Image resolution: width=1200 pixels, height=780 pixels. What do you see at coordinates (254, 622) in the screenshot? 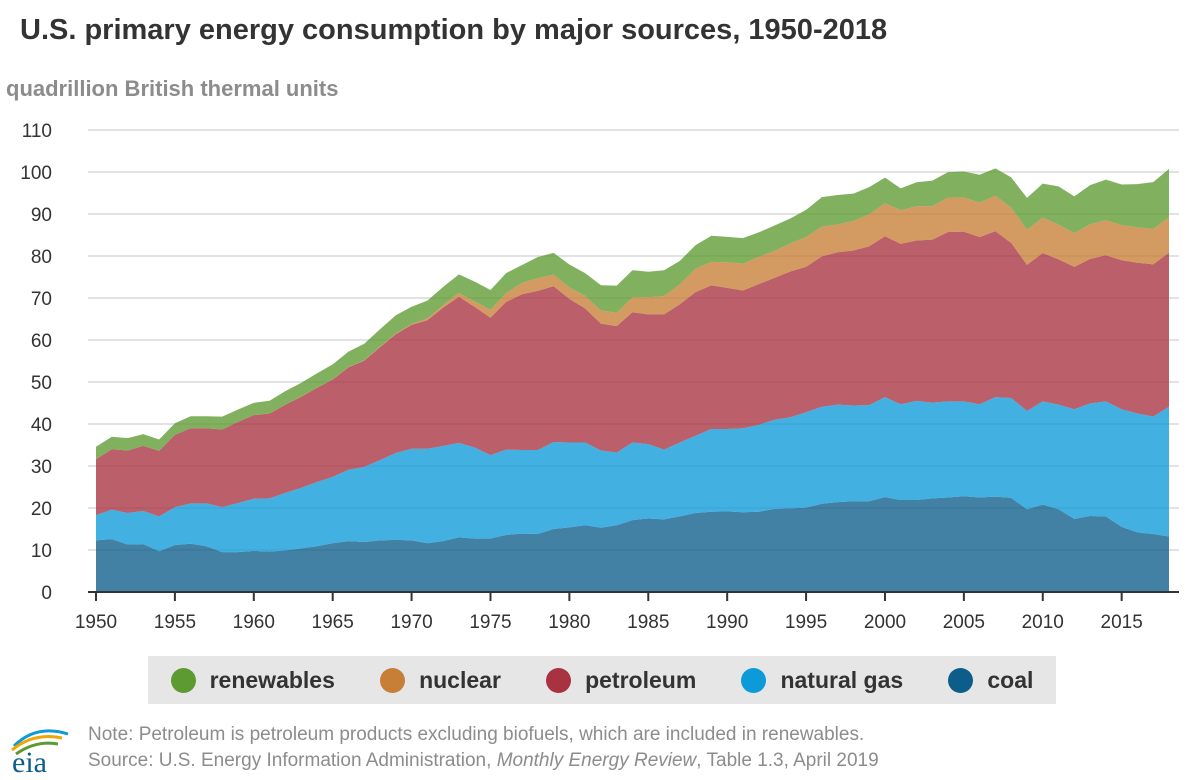
I see `x-tick-label-1960: 1960` at bounding box center [254, 622].